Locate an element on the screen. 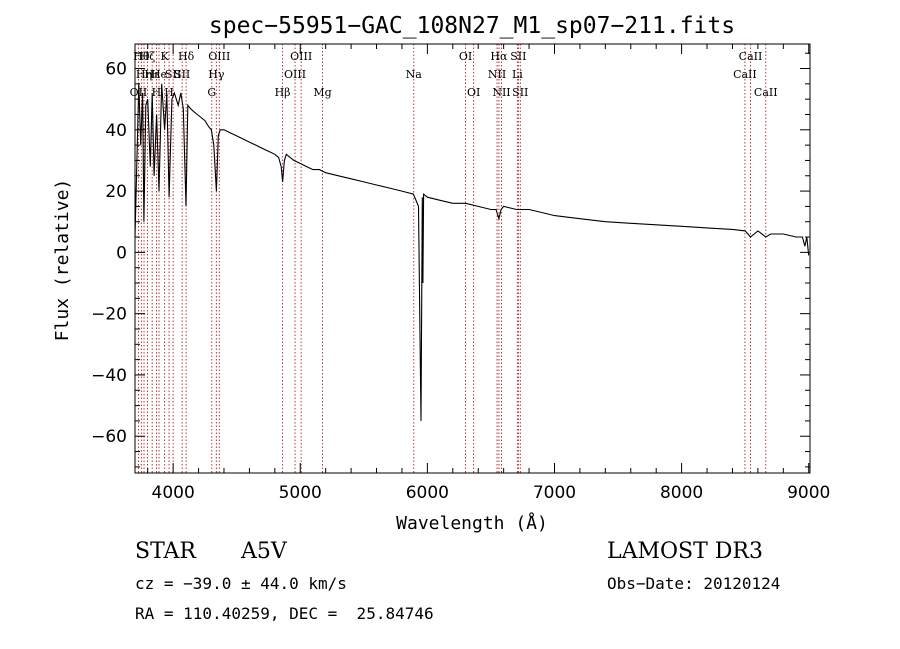 This screenshot has width=900, height=649. line-marker-label: Hζ is located at coordinates (148, 56).